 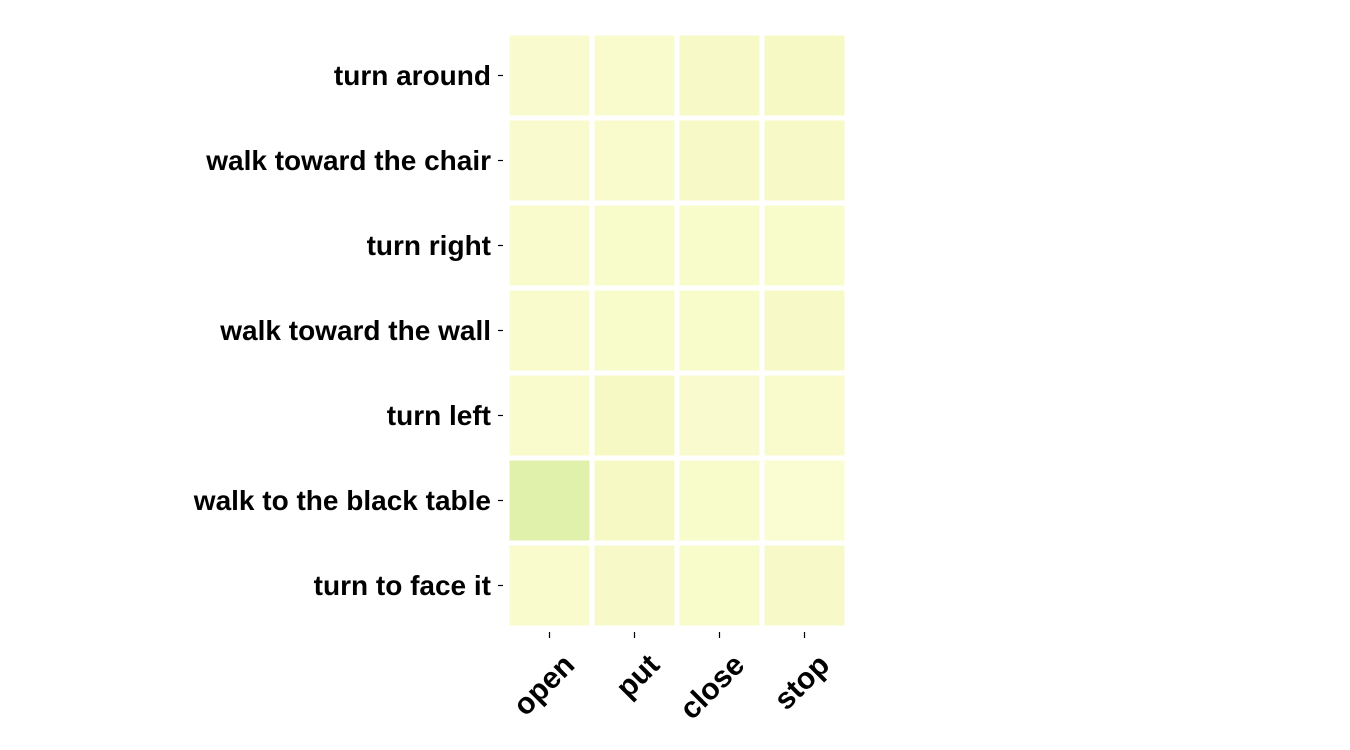 I want to click on row-label: walk to the black table, so click(x=342, y=500).